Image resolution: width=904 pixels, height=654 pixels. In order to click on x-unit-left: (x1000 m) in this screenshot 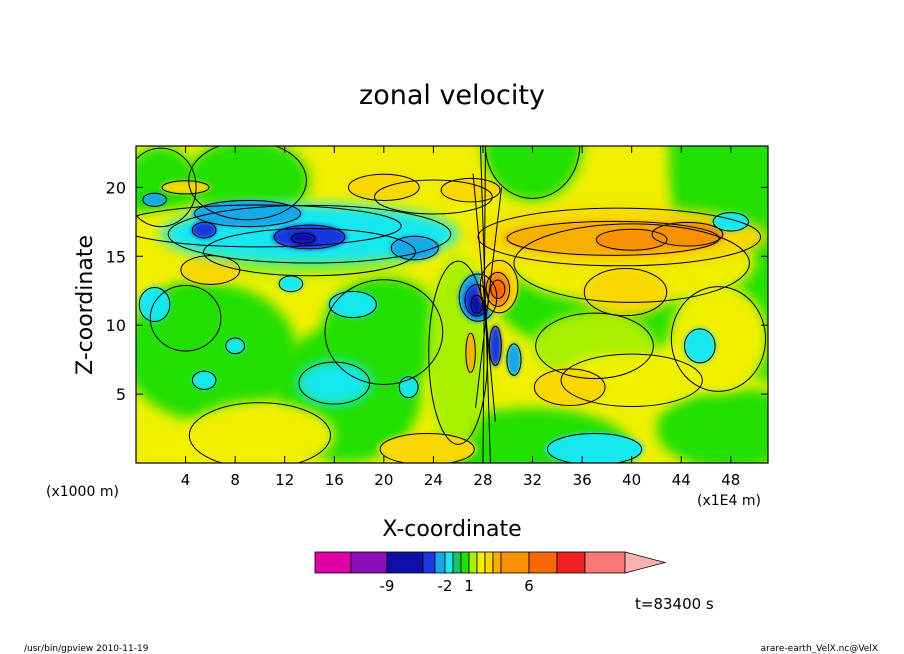, I will do `click(82, 492)`.